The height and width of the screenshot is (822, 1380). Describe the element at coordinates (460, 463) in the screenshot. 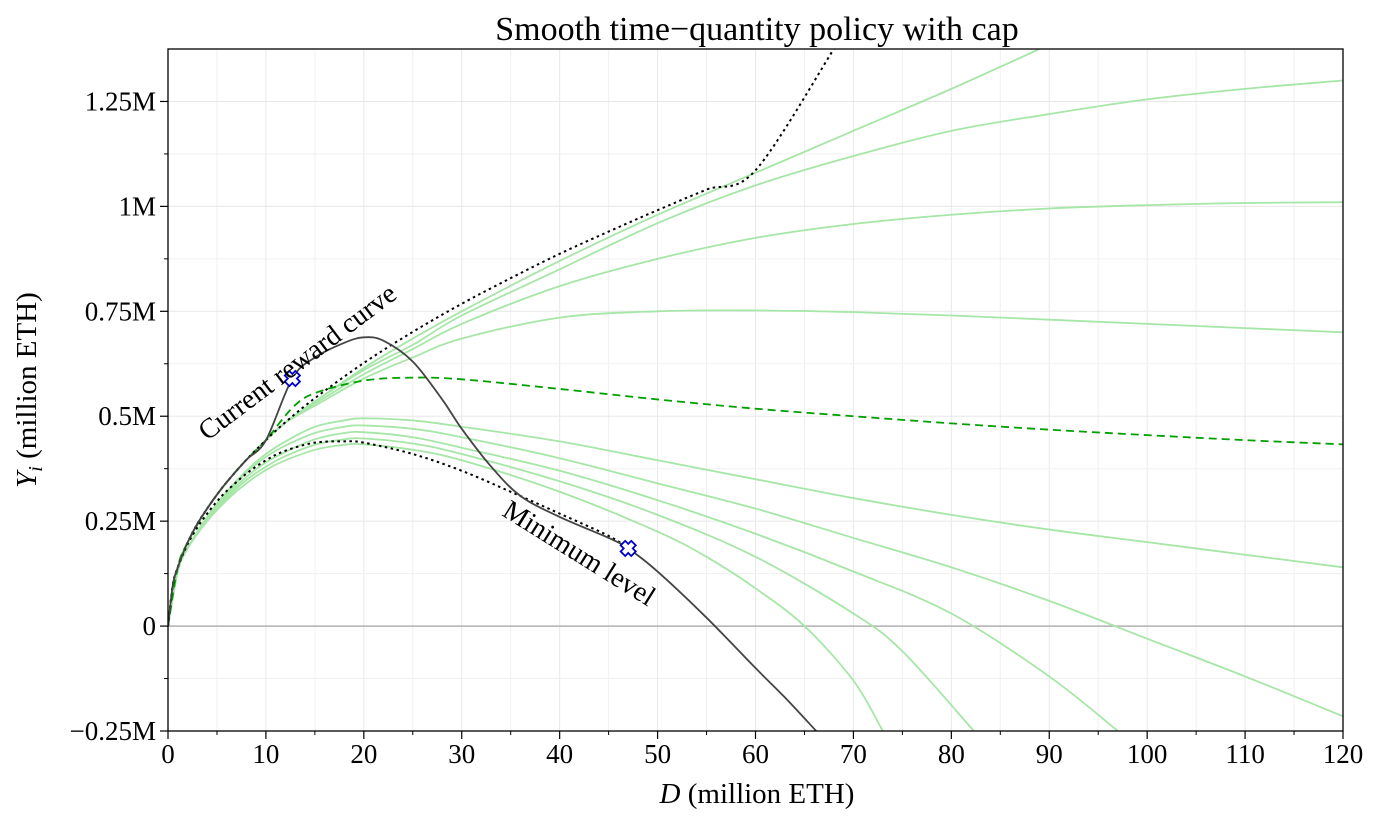

I see `marker-group` at that location.